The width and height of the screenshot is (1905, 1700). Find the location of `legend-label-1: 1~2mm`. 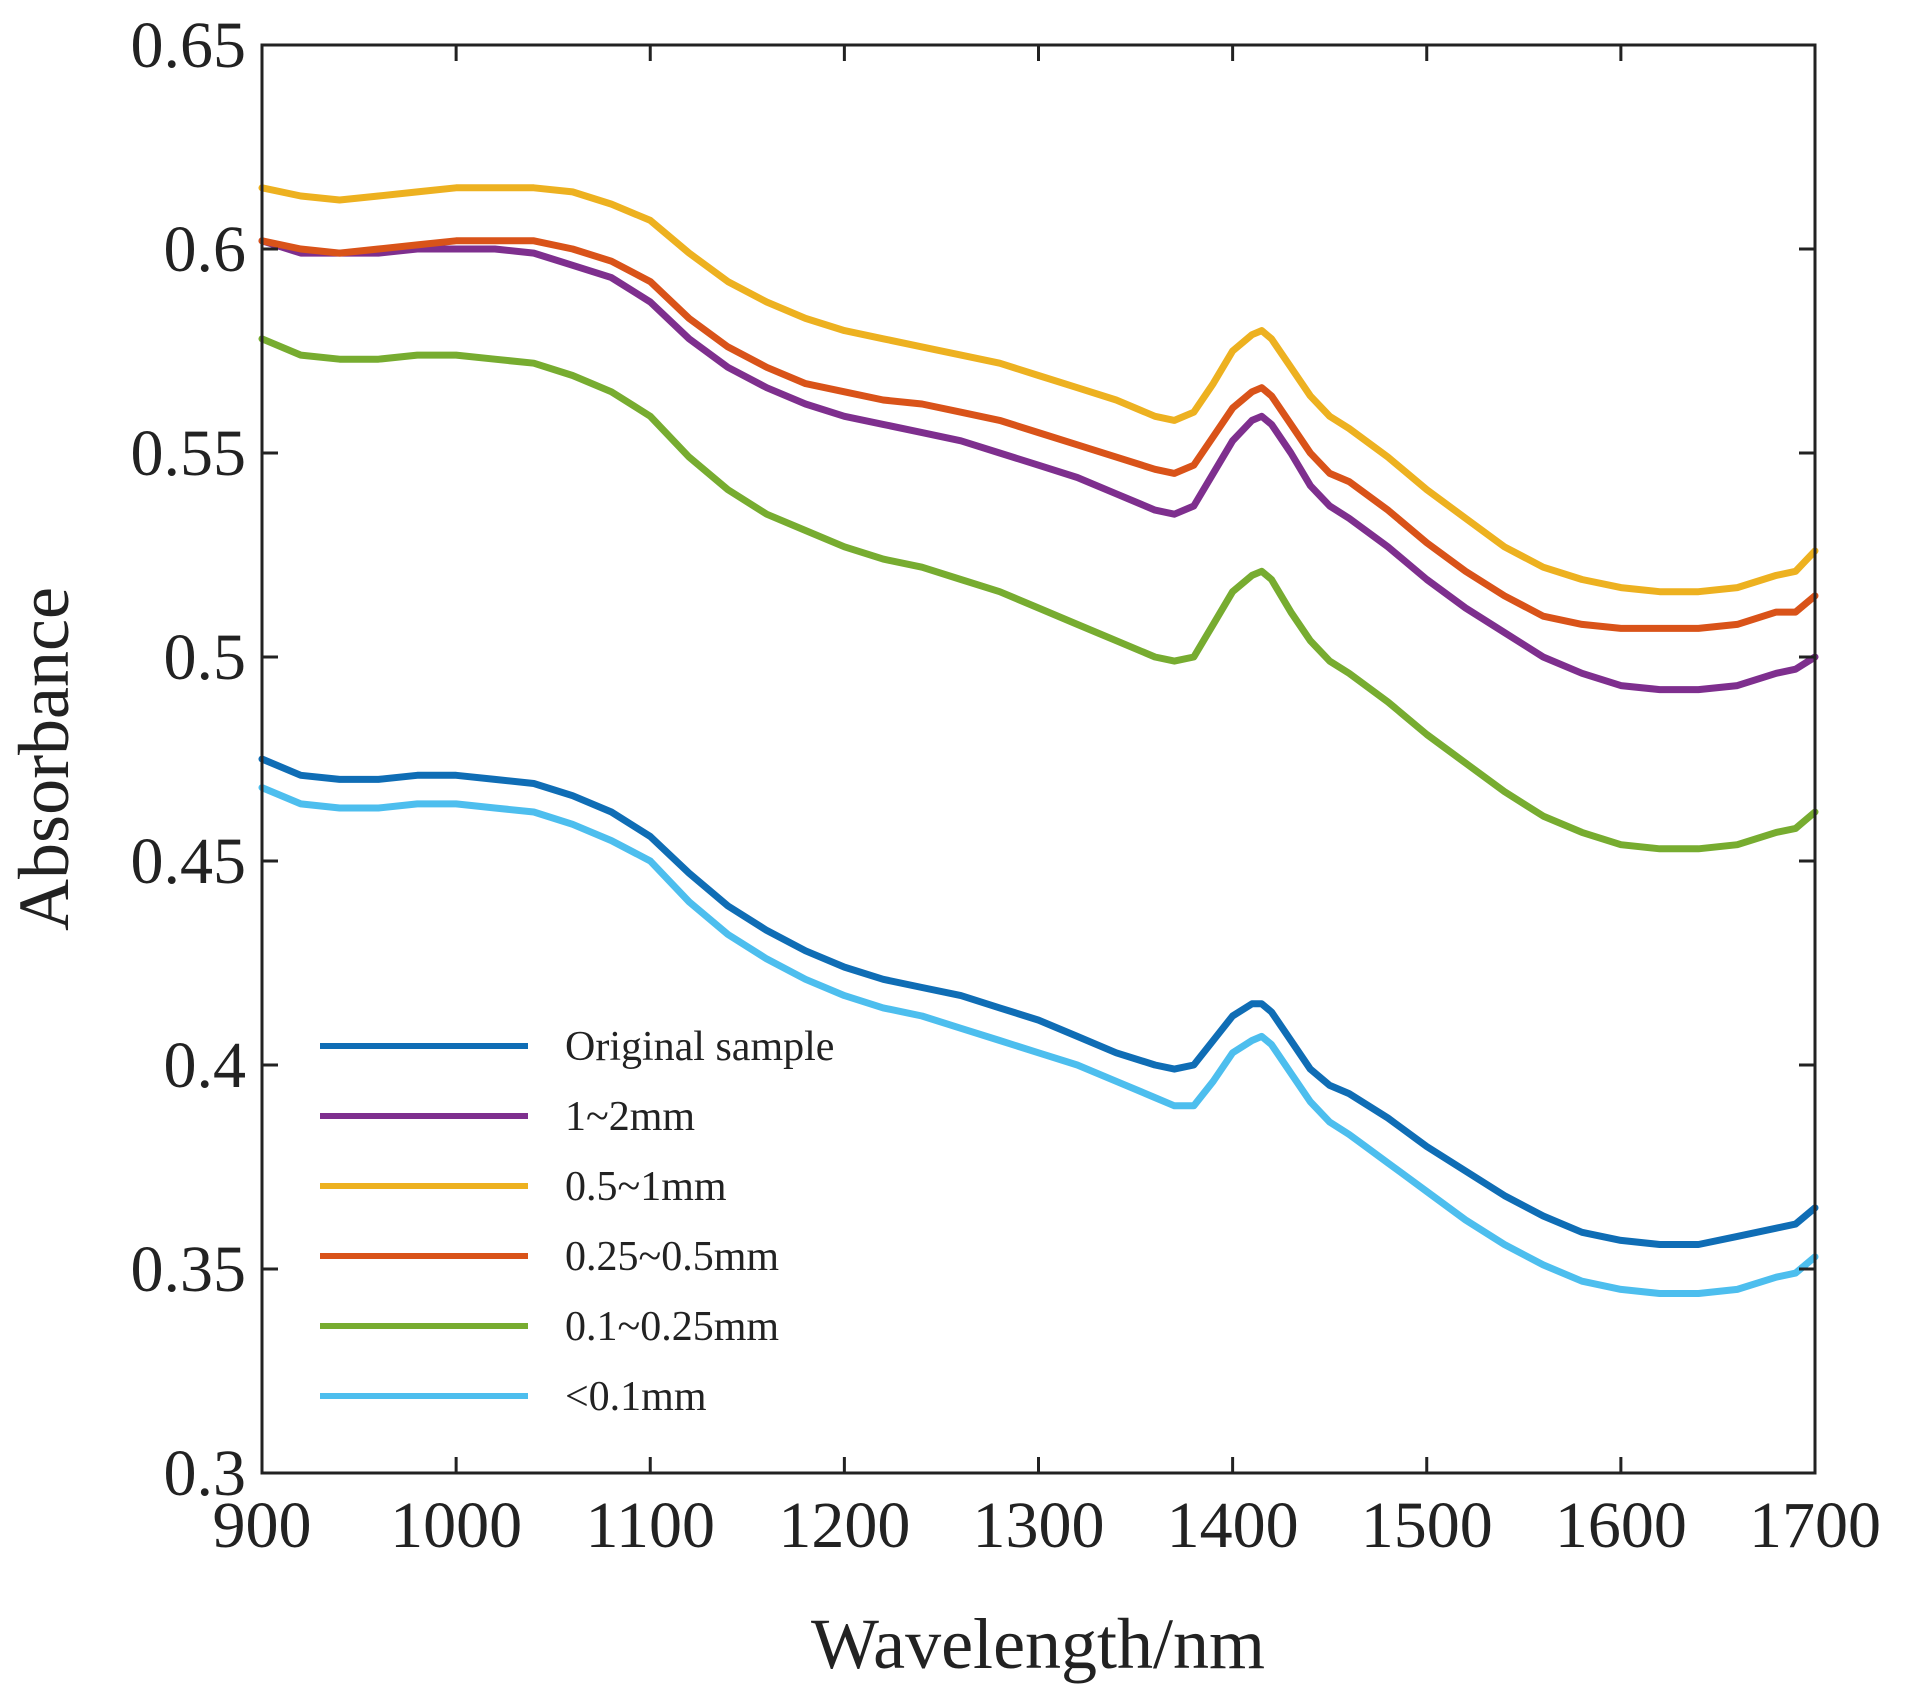

legend-label-1: 1~2mm is located at coordinates (630, 1117).